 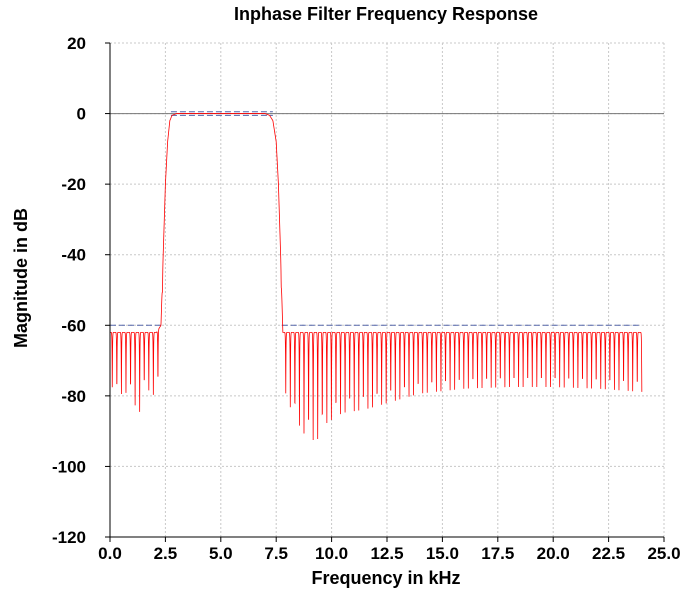 I want to click on x-tick-label: 10.0, so click(x=331, y=553).